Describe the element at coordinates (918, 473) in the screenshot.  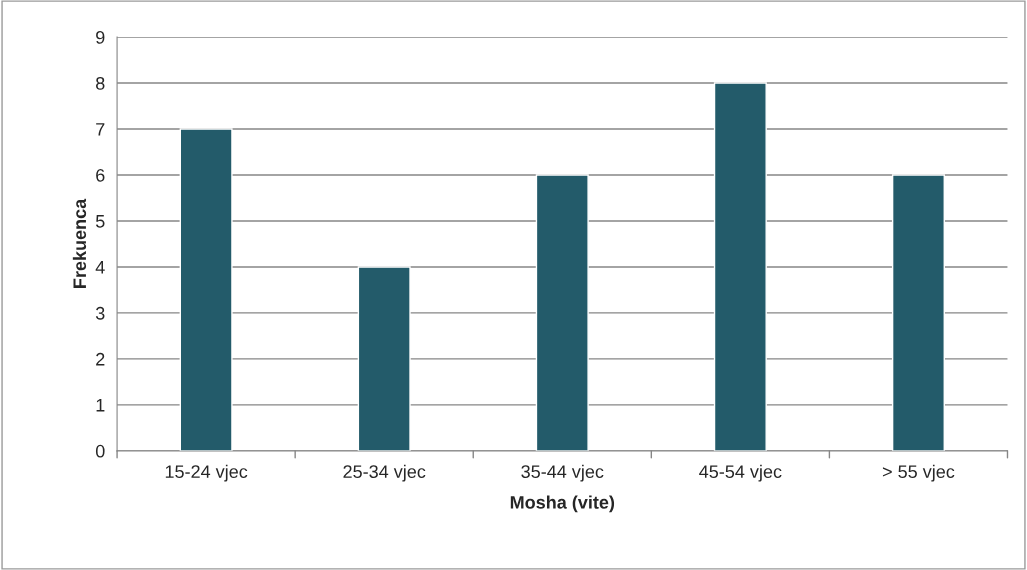
I see `x-tick-label: > 55 vjec` at that location.